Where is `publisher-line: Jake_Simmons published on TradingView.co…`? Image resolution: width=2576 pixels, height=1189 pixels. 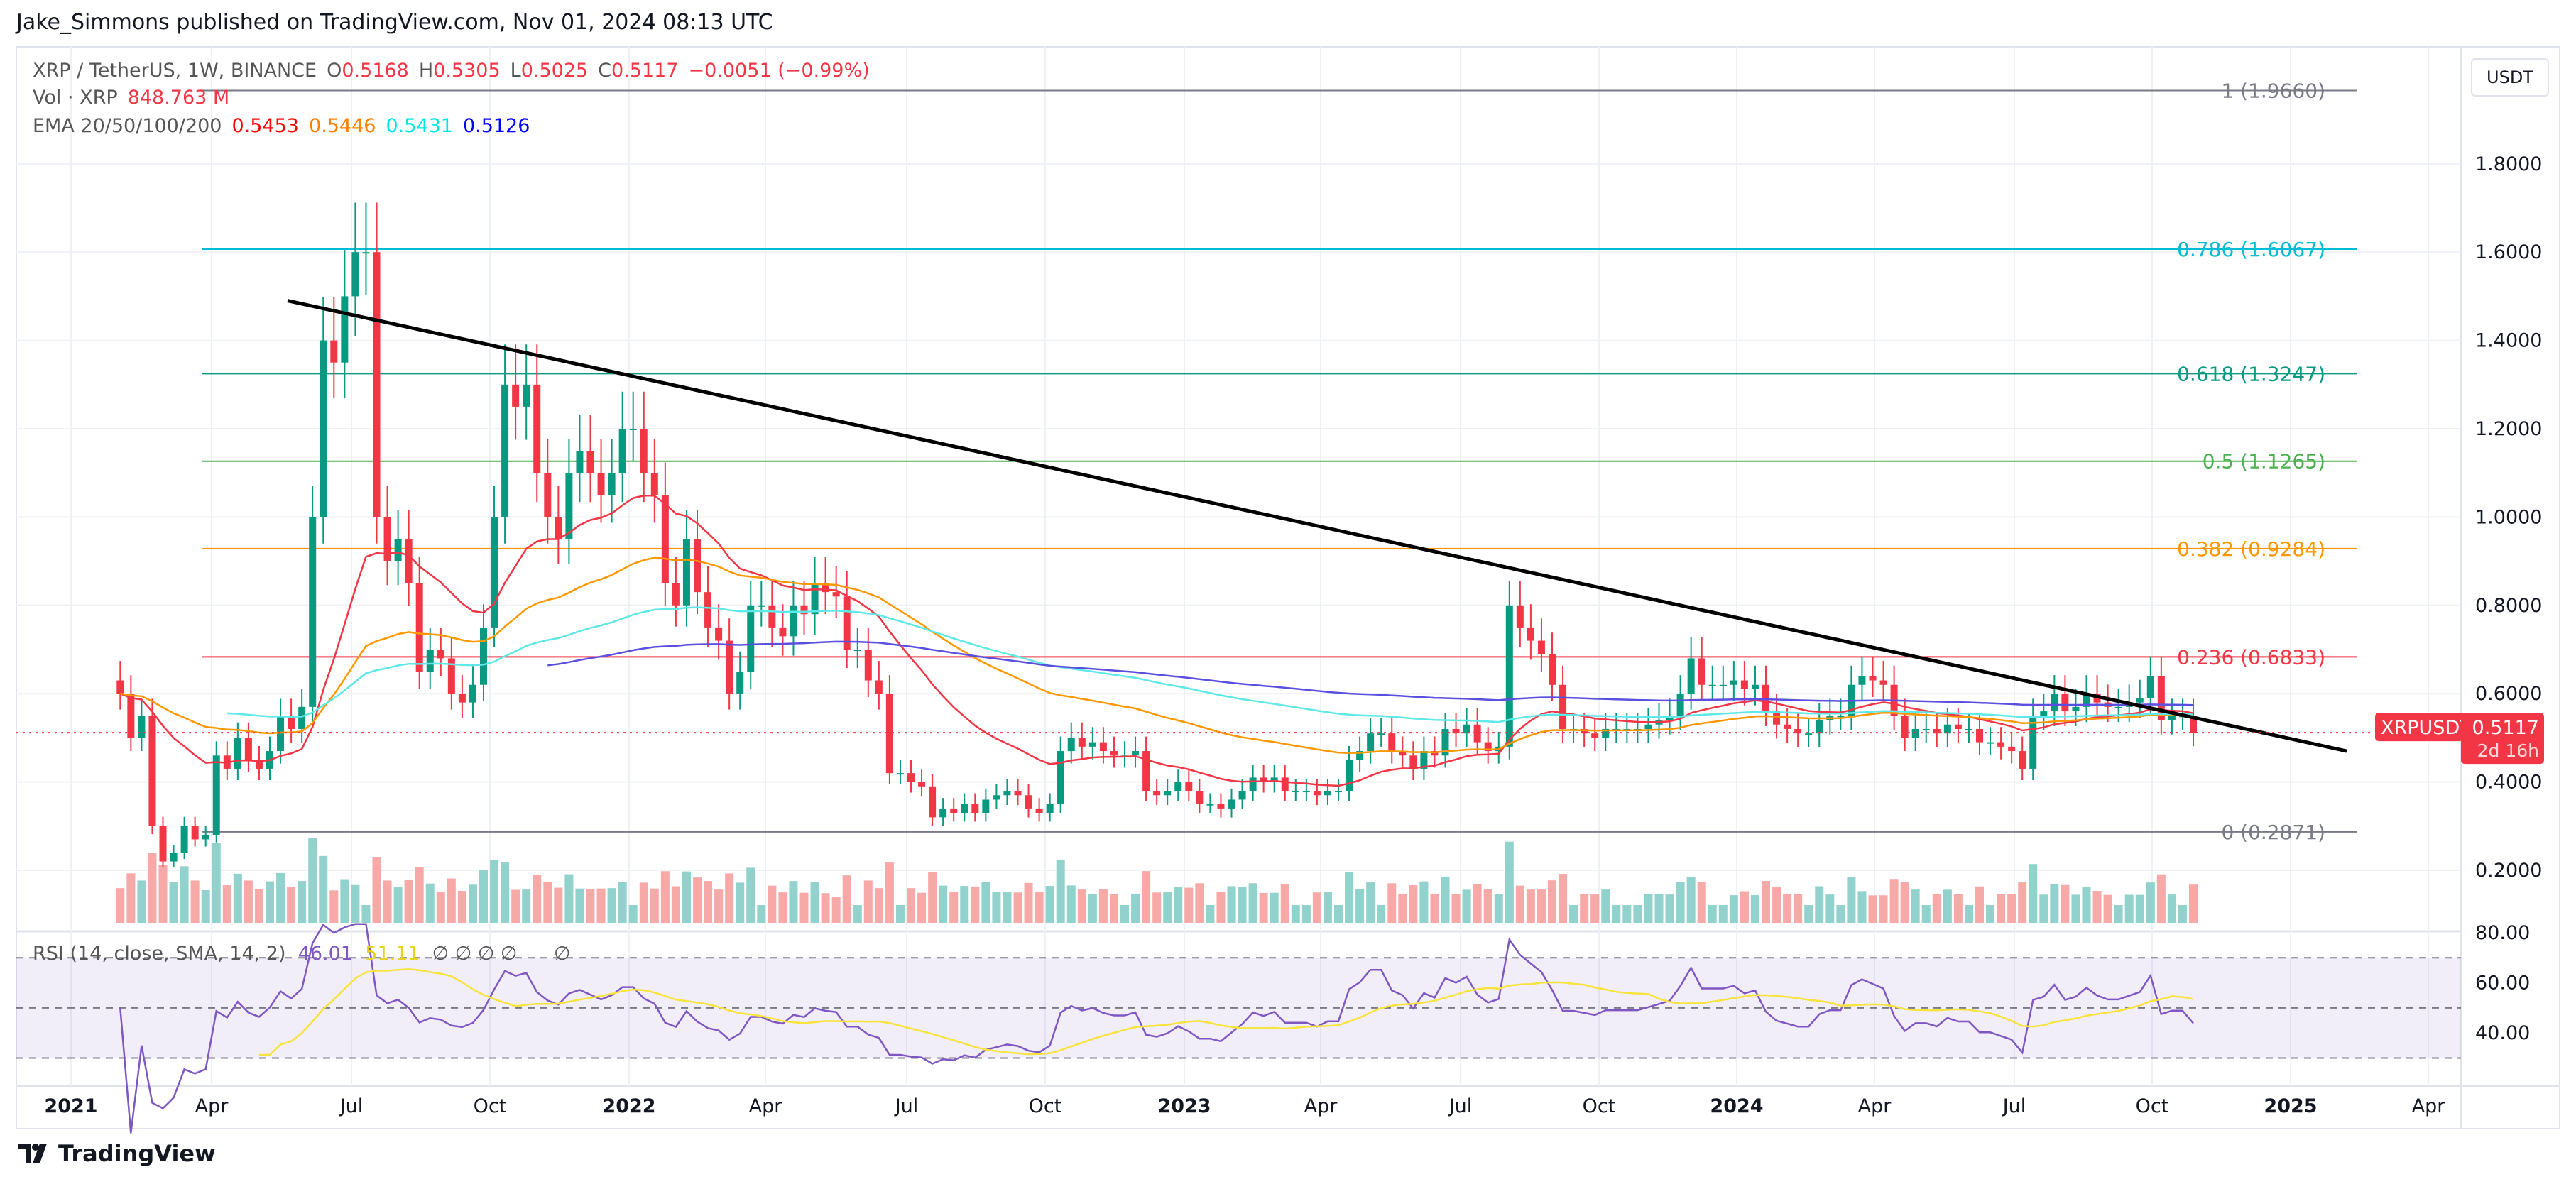 publisher-line: Jake_Simmons published on TradingView.co… is located at coordinates (394, 22).